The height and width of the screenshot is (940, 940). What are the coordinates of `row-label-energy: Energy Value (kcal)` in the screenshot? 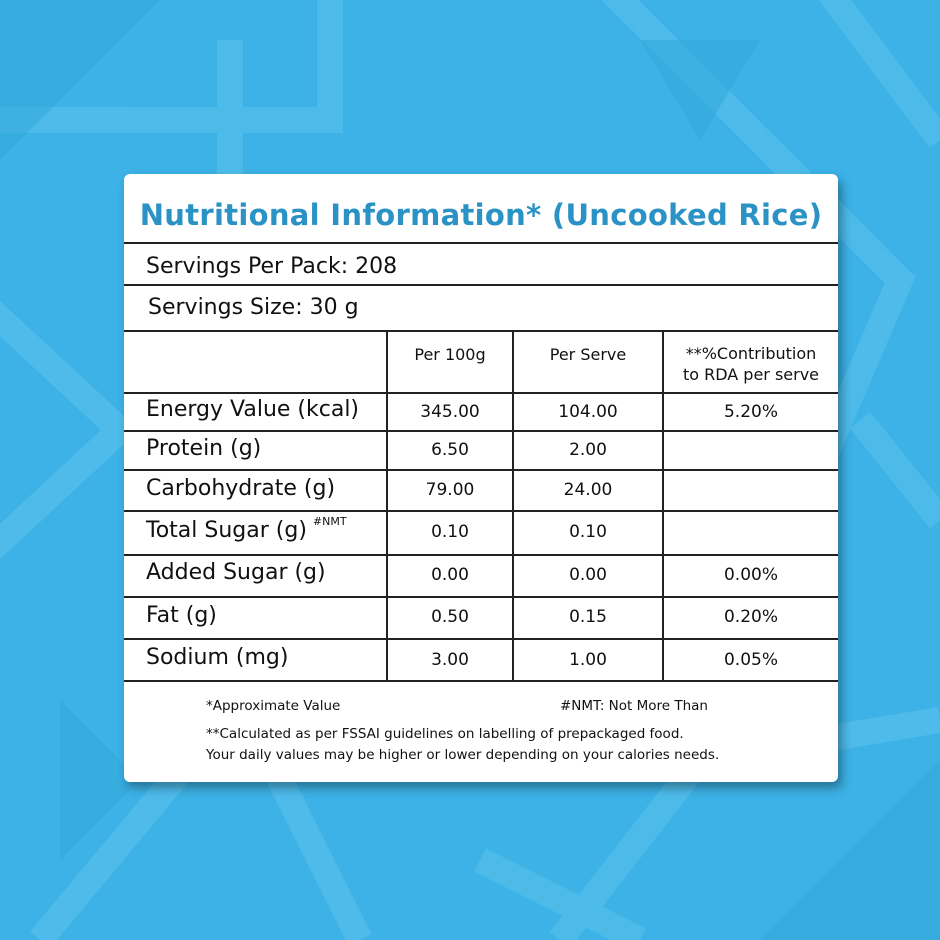 It's located at (253, 409).